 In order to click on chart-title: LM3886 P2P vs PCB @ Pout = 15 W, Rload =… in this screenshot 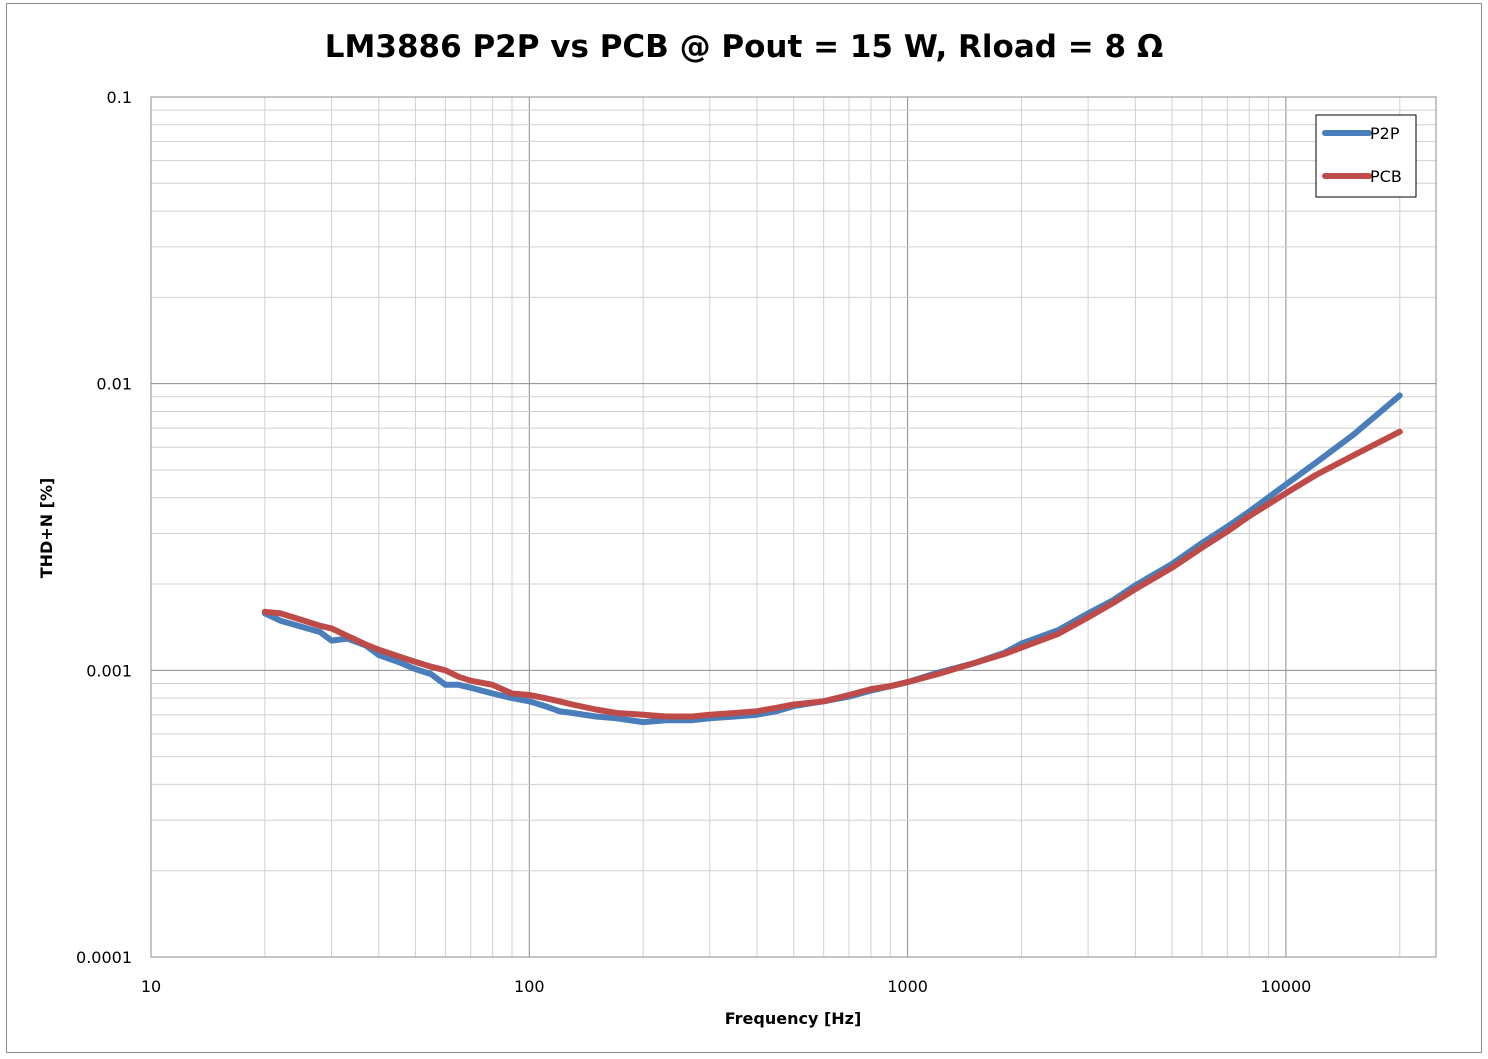, I will do `click(744, 47)`.